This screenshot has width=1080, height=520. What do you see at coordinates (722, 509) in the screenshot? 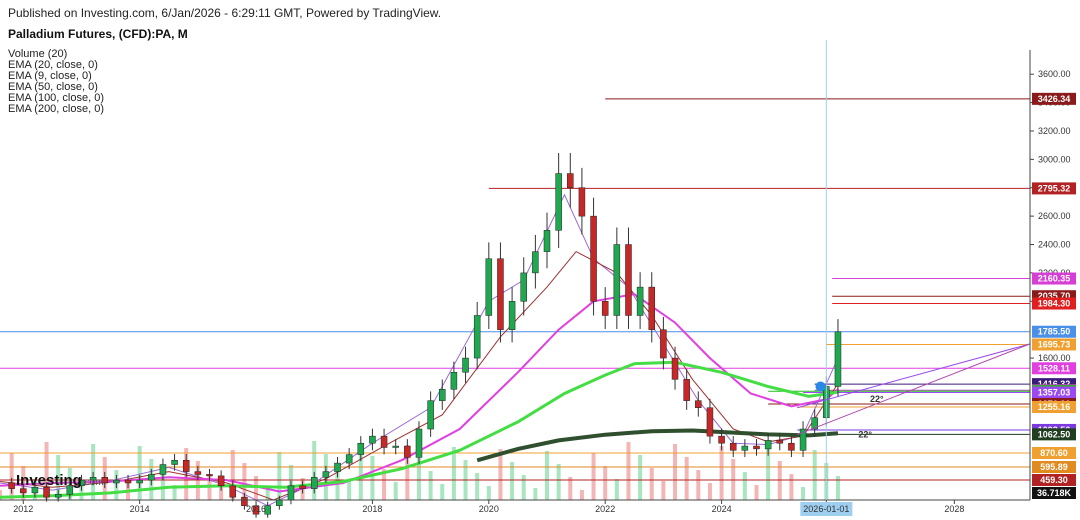
I see `x-tick-label: 2024` at bounding box center [722, 509].